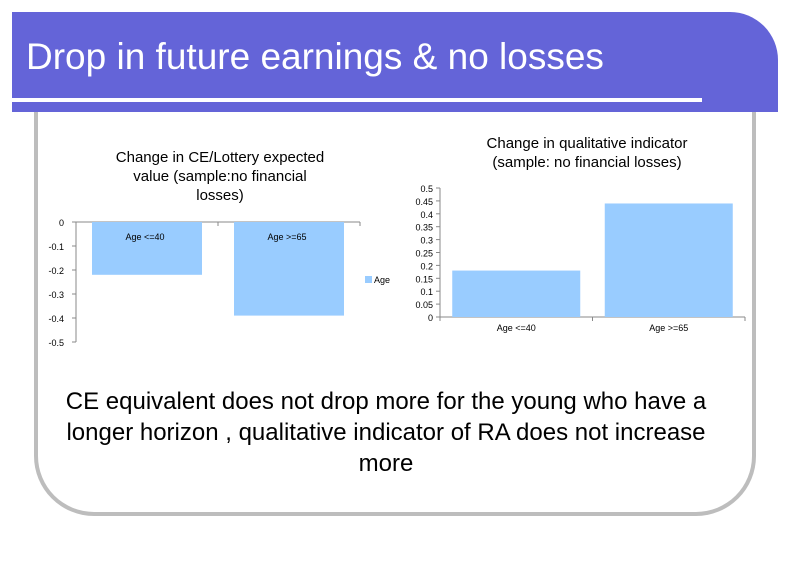 The width and height of the screenshot is (794, 567). What do you see at coordinates (424, 254) in the screenshot?
I see `y-tick-label: 0.25` at bounding box center [424, 254].